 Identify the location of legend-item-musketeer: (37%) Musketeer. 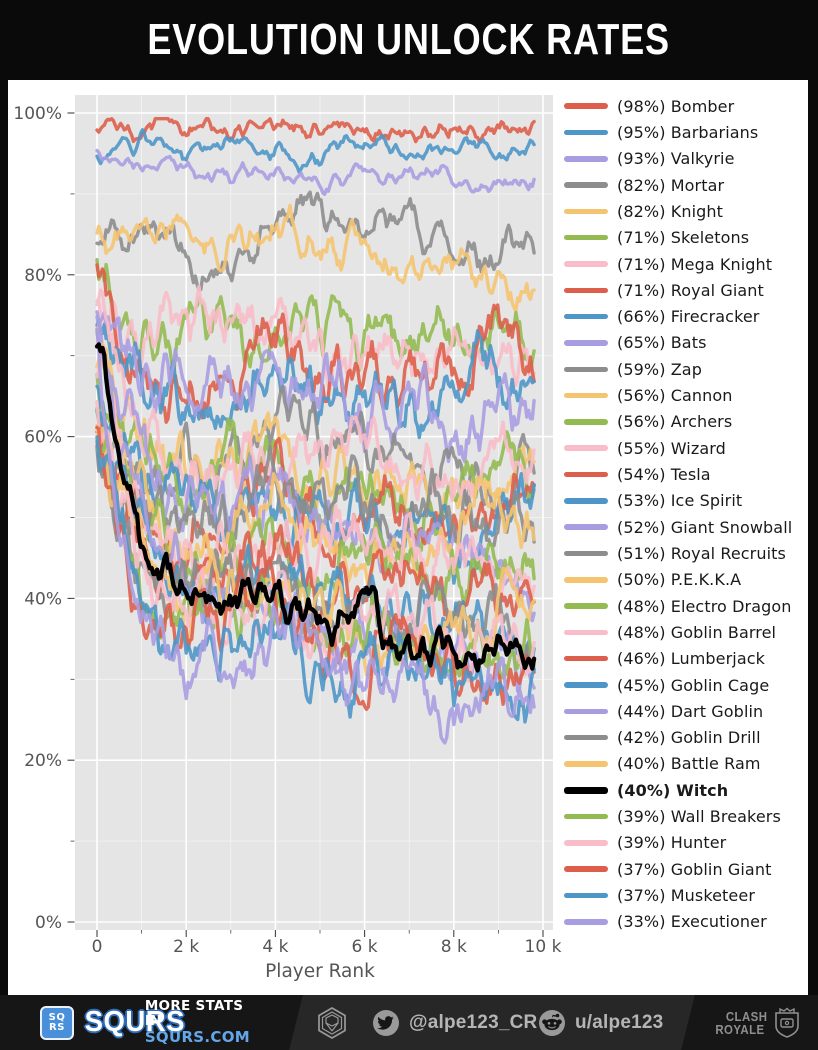
(686, 895).